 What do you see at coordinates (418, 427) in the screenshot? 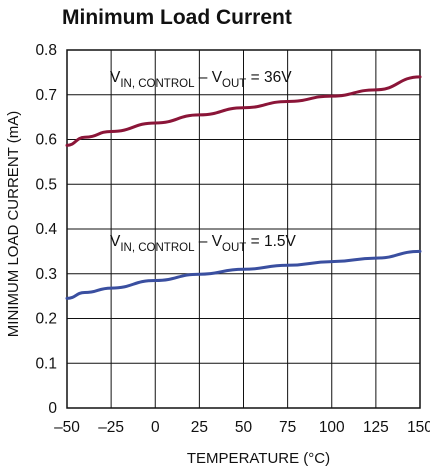
I see `x-tick-label: 150` at bounding box center [418, 427].